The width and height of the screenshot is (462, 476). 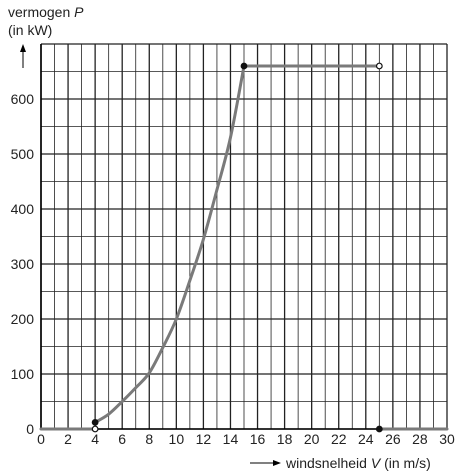 I want to click on x-axis-title: windsnelheid V (in m/s), so click(x=358, y=463).